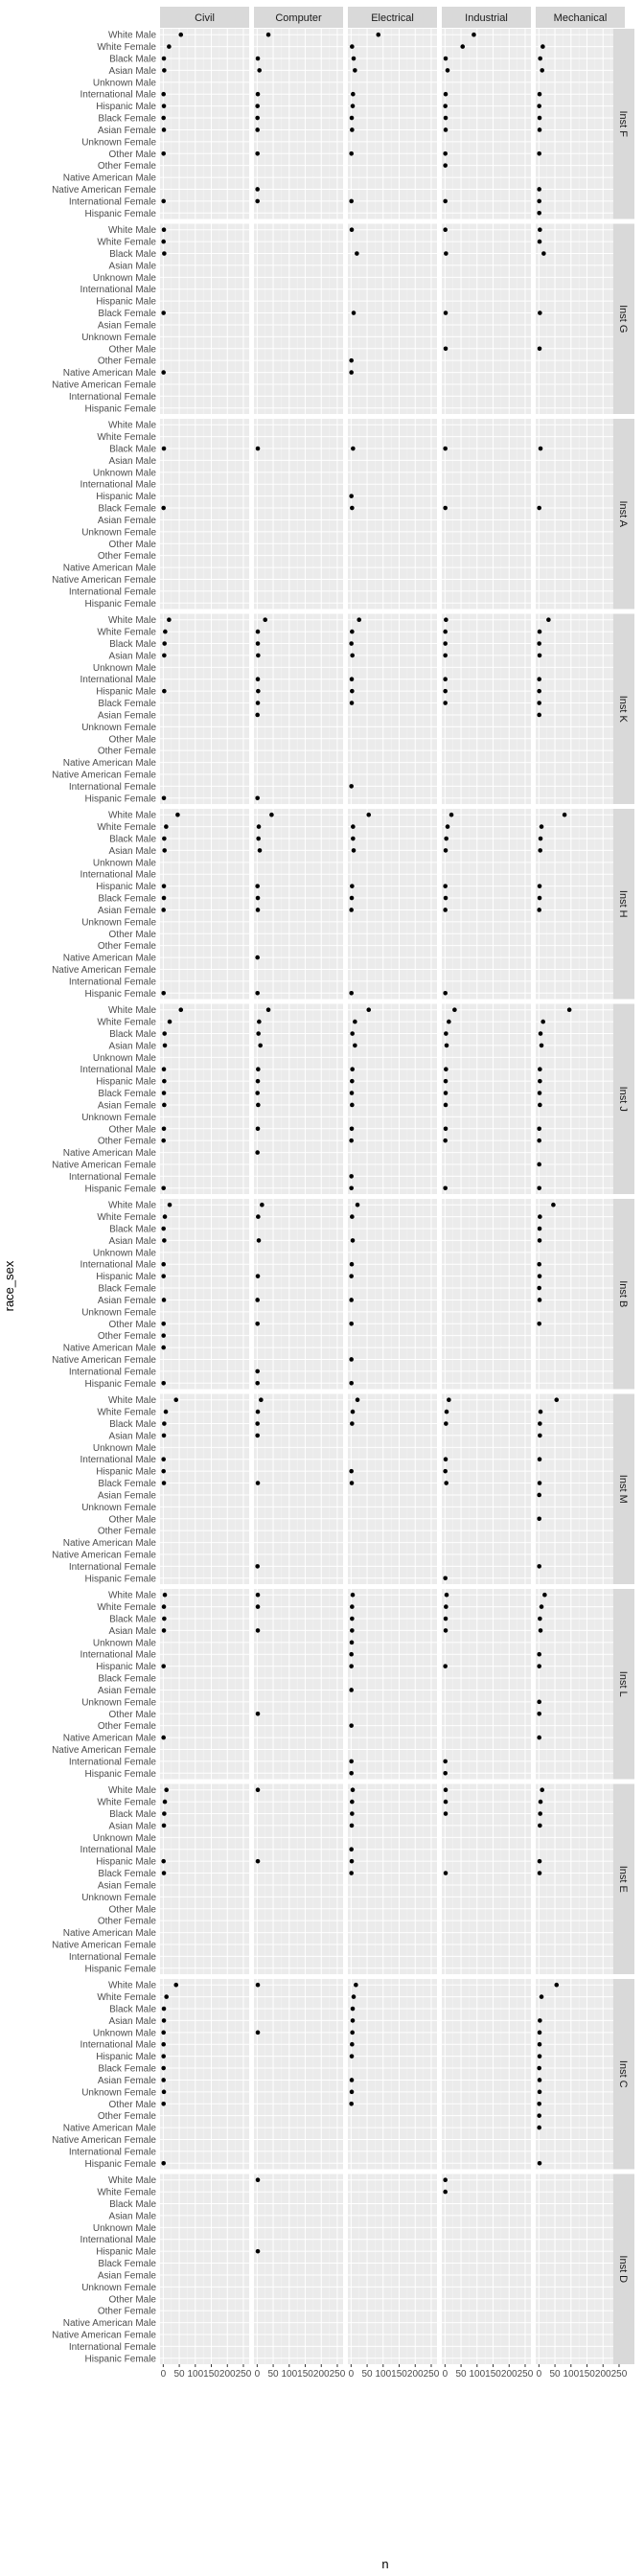 Image resolution: width=644 pixels, height=2576 pixels. Describe the element at coordinates (110, 178) in the screenshot. I see `y-tick-label: Native American Male` at that location.